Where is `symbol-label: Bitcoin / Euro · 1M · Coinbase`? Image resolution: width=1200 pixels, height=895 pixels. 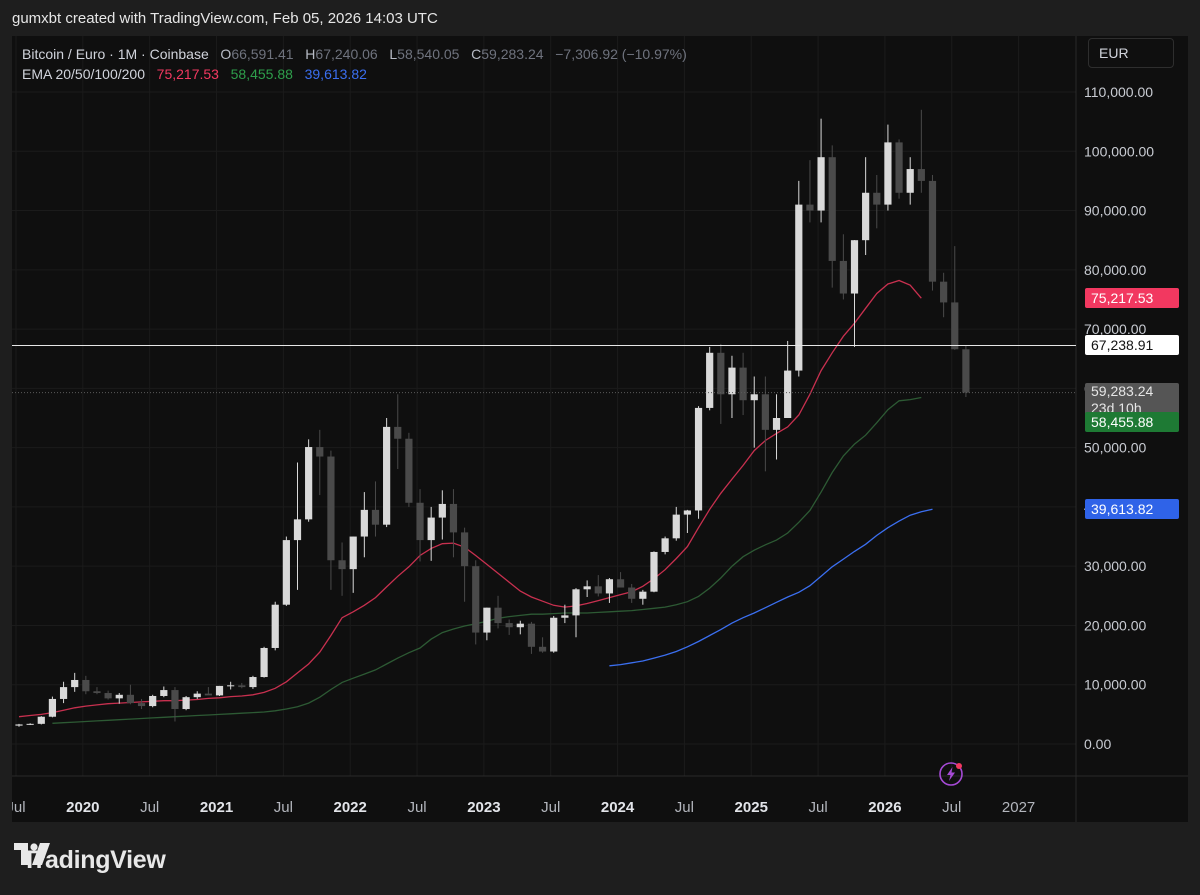 symbol-label: Bitcoin / Euro · 1M · Coinbase is located at coordinates (115, 54).